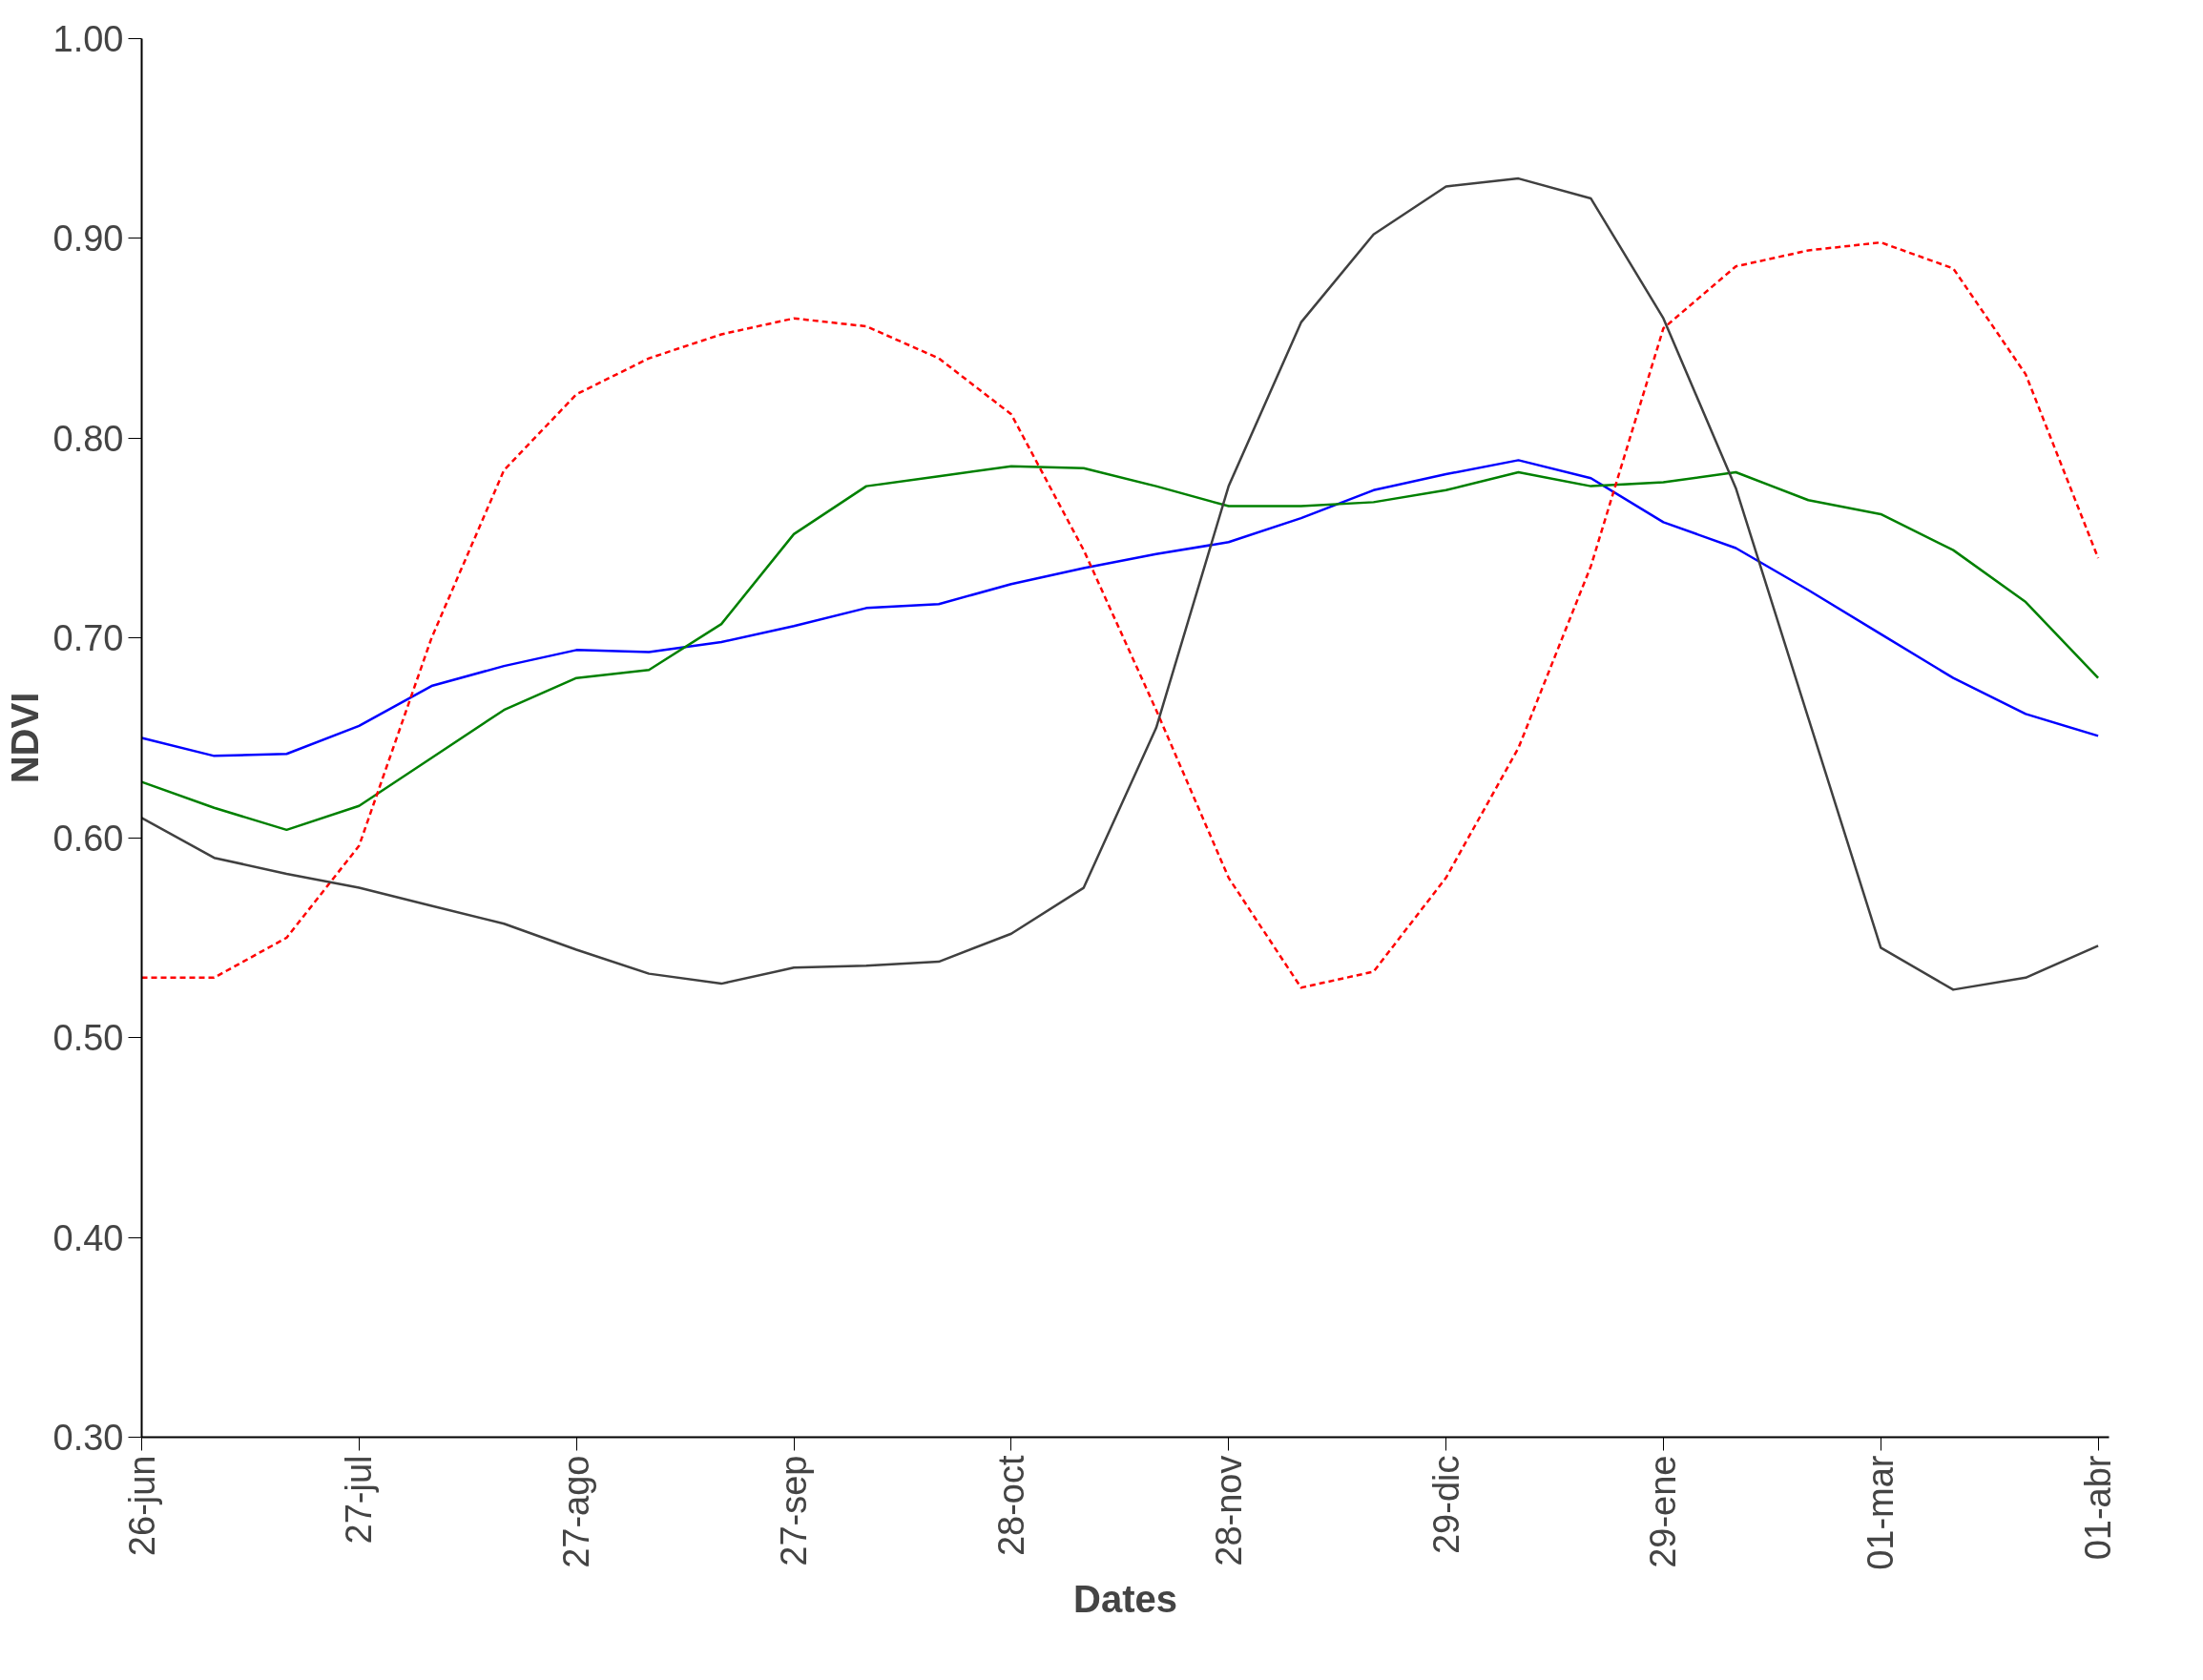  Describe the element at coordinates (1228, 1510) in the screenshot. I see `x-tick-label: 28-nov` at that location.